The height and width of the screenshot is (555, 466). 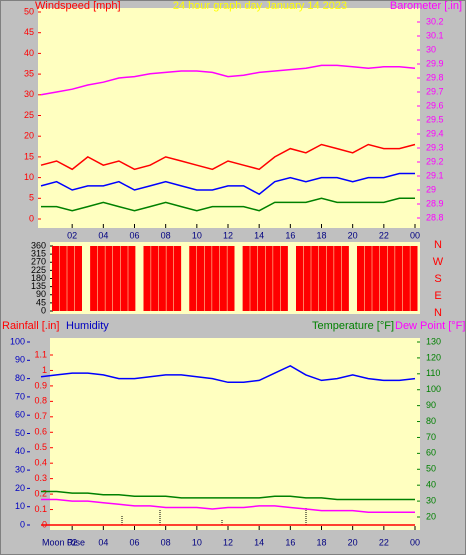 What do you see at coordinates (435, 203) in the screenshot?
I see `y-tick-label: 28.9` at bounding box center [435, 203].